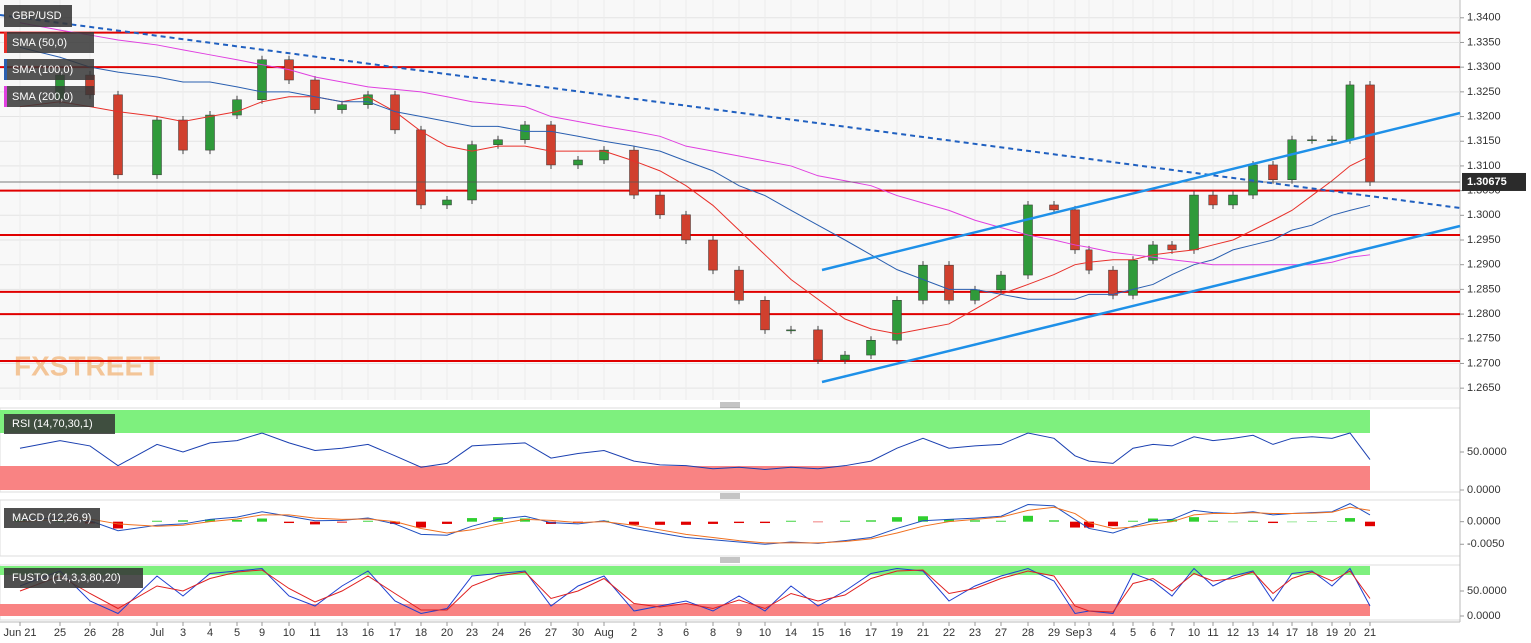 The image size is (1531, 643). I want to click on y-tick-label: 1.3400, so click(1484, 18).